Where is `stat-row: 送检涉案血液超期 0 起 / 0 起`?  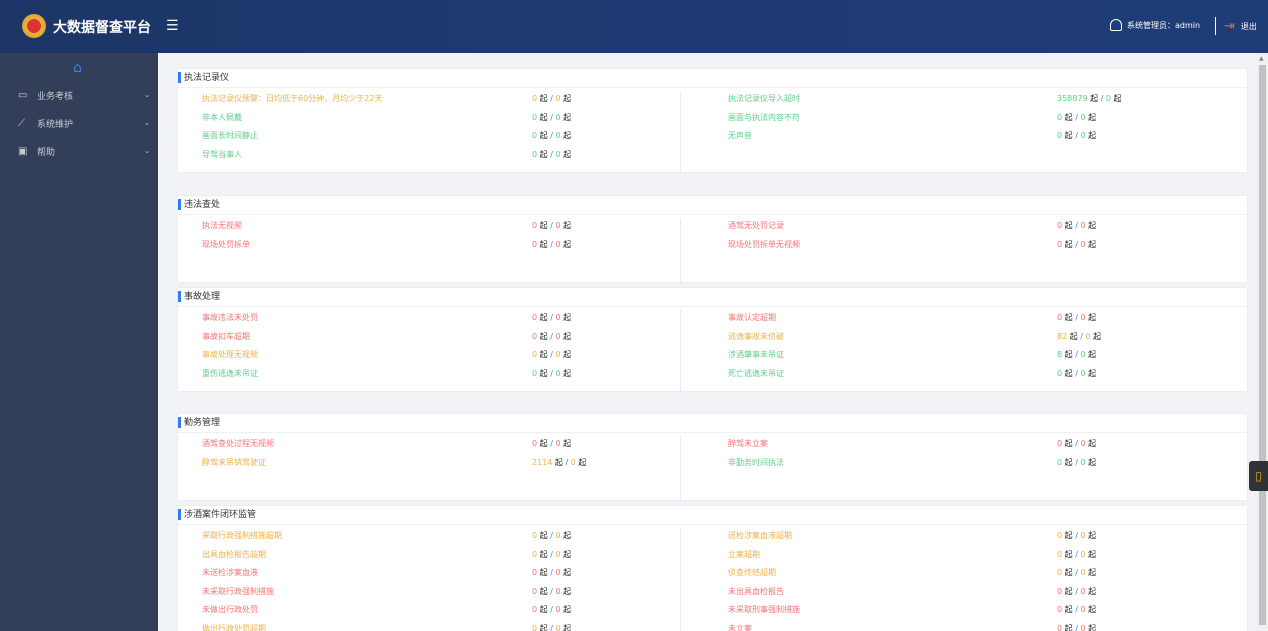
stat-row: 送检涉案血液超期 0 起 / 0 起 is located at coordinates (938, 536).